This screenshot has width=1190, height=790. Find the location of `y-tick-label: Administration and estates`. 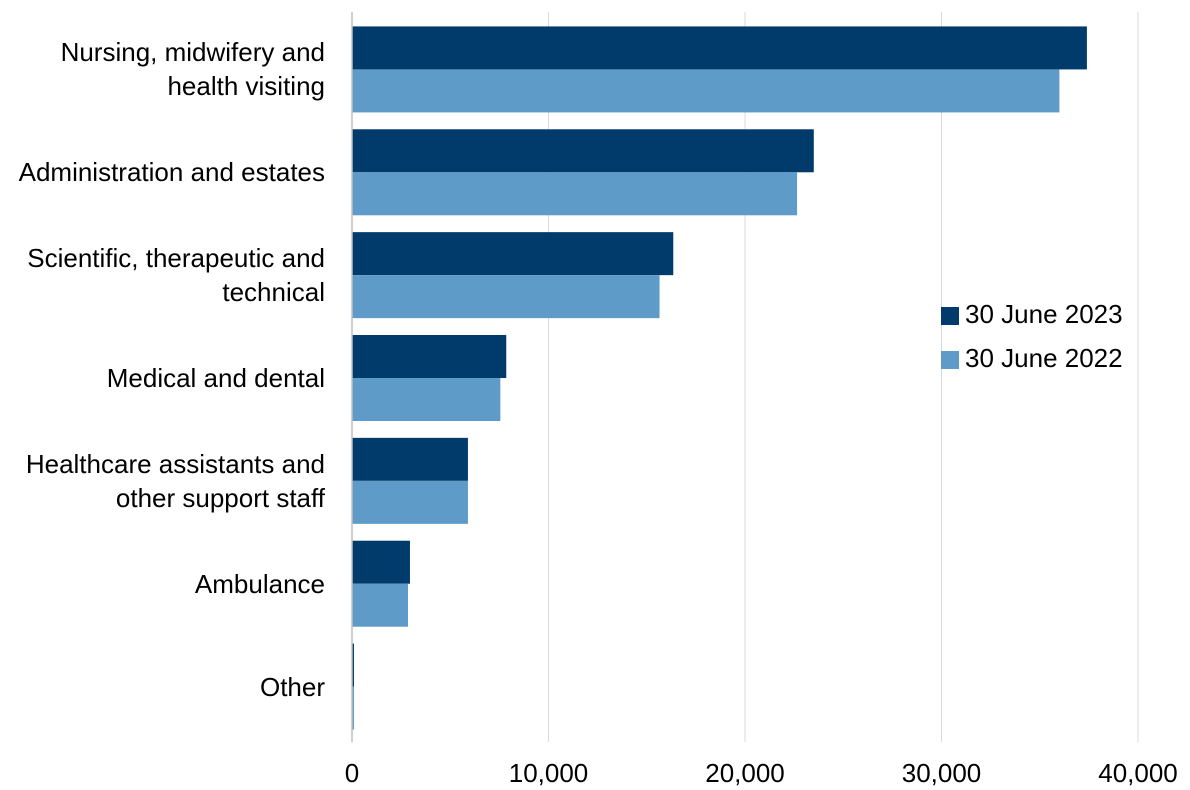

y-tick-label: Administration and estates is located at coordinates (171, 172).